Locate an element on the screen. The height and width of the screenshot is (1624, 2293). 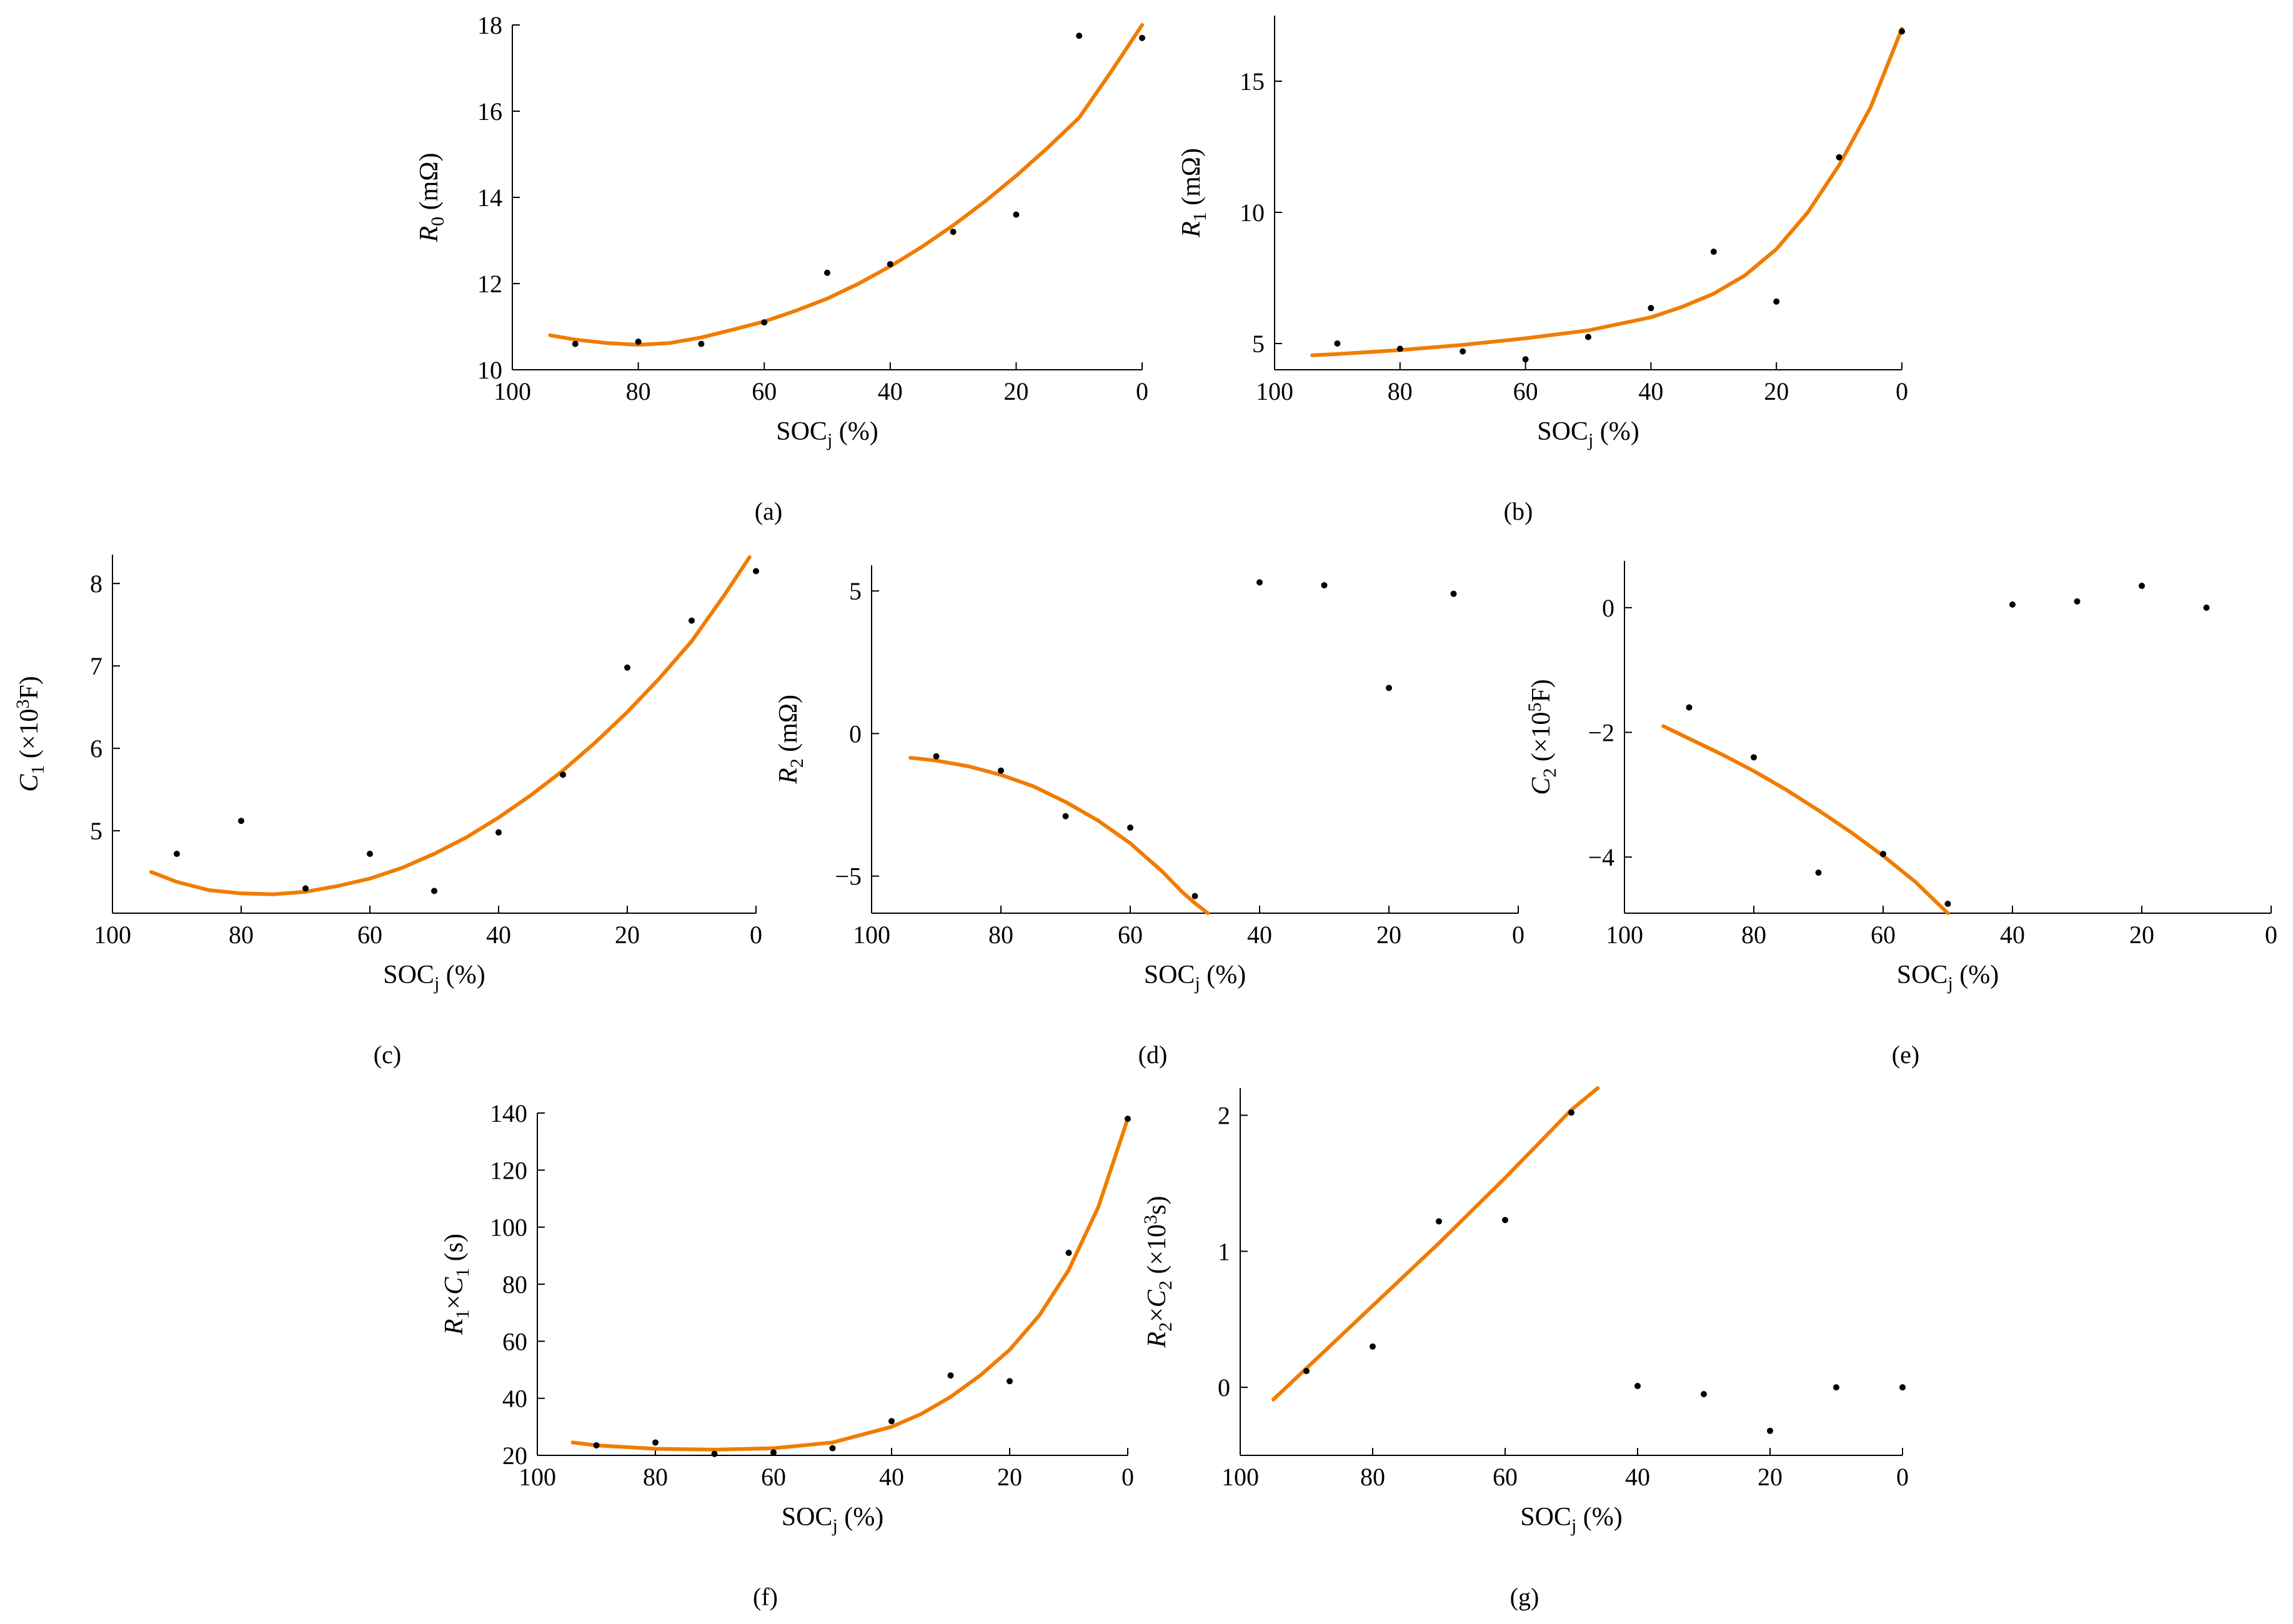
y-tick-label: −2 is located at coordinates (1601, 733).